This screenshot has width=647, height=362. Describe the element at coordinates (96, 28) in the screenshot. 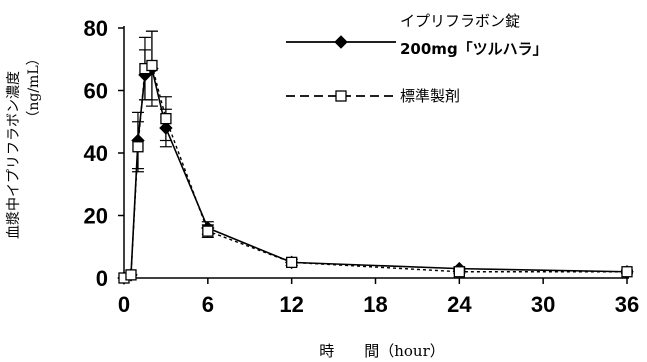

I see `y-tick-label: 80` at that location.